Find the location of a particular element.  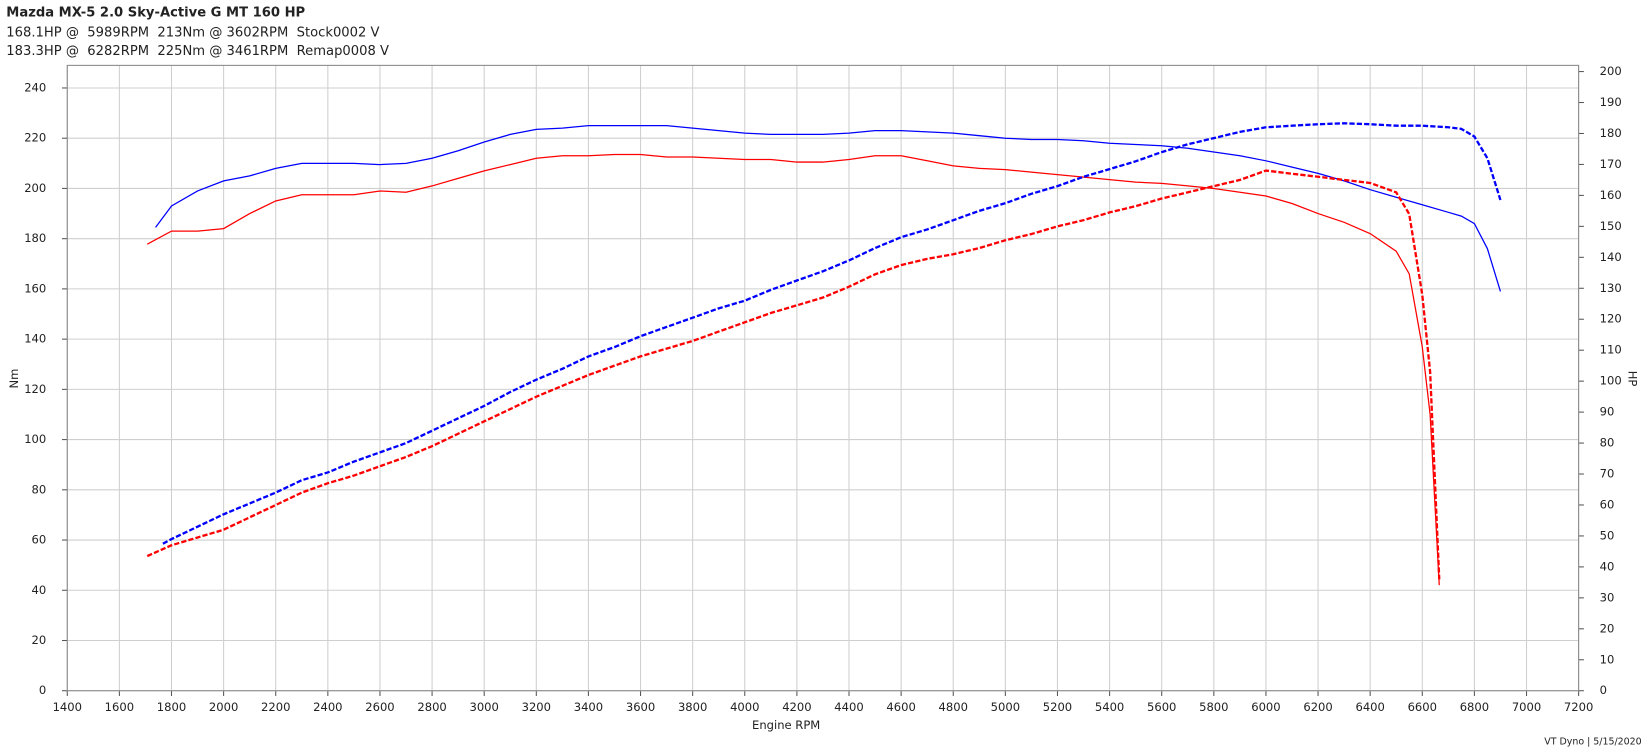

x-tick-label: 2000 is located at coordinates (223, 707).